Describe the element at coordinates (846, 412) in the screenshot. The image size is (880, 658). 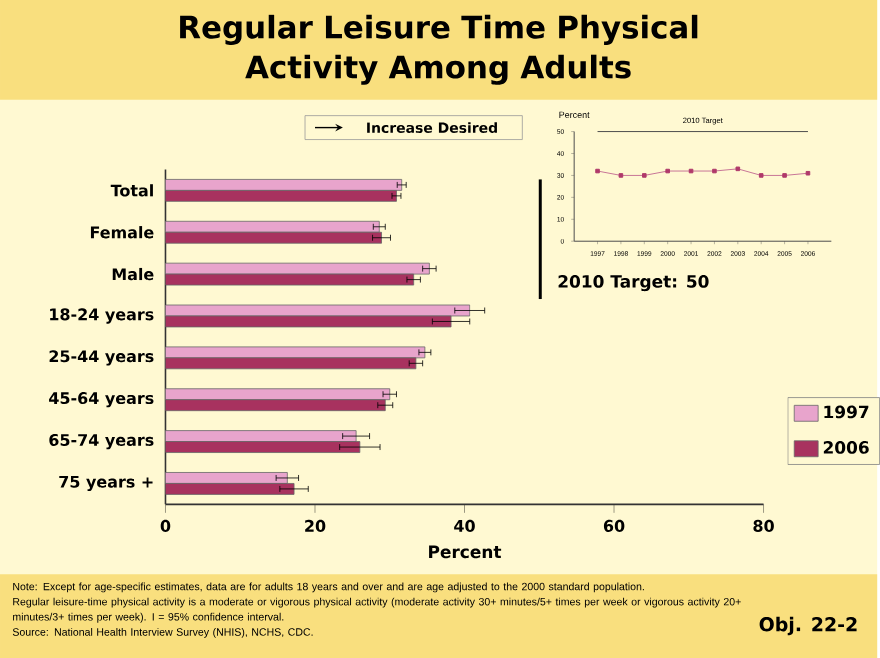
I see `legend-label: 1997` at that location.